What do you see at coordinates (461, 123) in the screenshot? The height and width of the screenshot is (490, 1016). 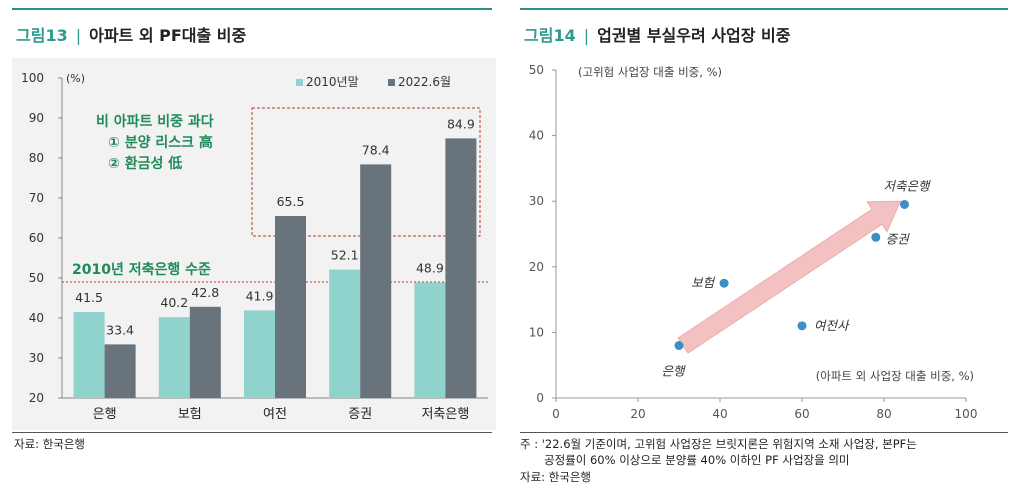 I see `bar-data-label: 84.9` at bounding box center [461, 123].